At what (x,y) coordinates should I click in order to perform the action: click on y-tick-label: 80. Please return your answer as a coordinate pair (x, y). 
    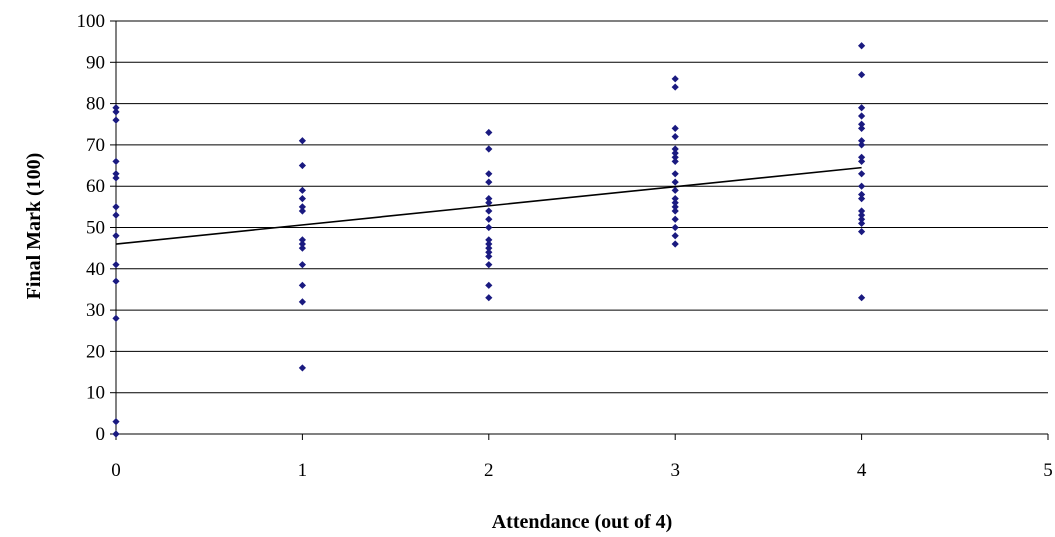
    Looking at the image, I should click on (95, 104).